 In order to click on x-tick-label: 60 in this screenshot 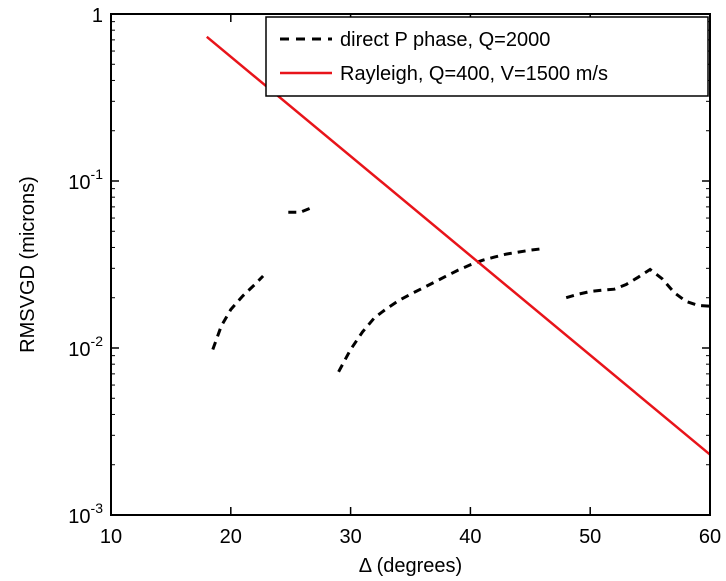, I will do `click(710, 537)`.